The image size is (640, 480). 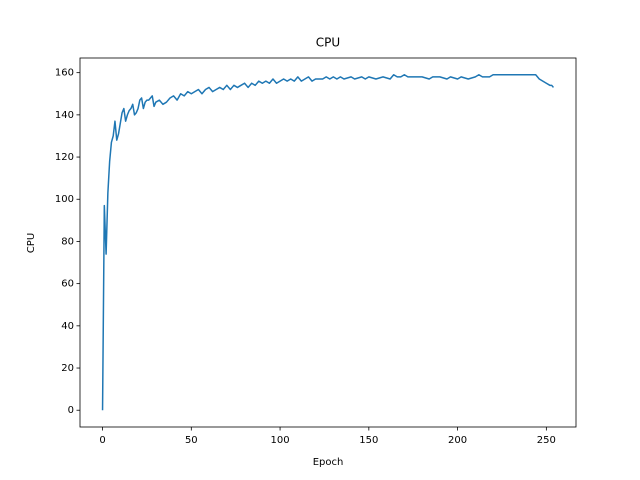 I want to click on y-tick-label: 0, so click(x=71, y=410).